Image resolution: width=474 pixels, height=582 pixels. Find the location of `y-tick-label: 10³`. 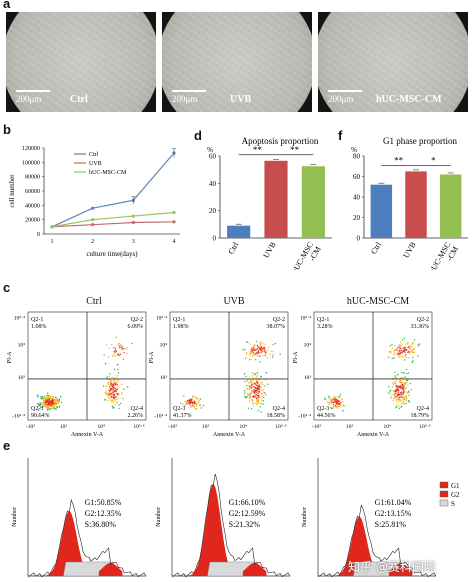

y-tick-label: 10³ is located at coordinates (308, 378).